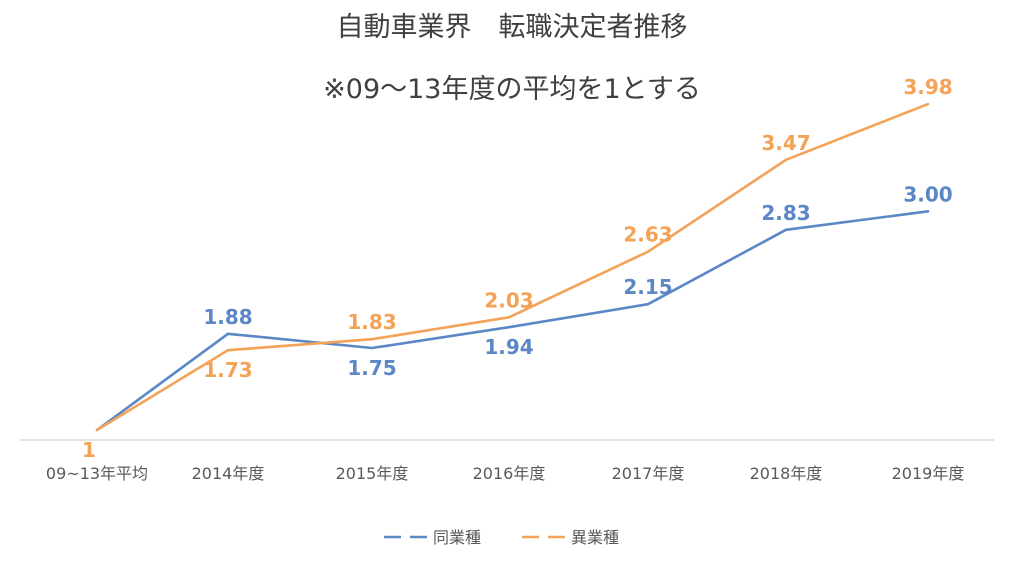  Describe the element at coordinates (371, 322) in the screenshot. I see `data-label: 1.83` at that location.